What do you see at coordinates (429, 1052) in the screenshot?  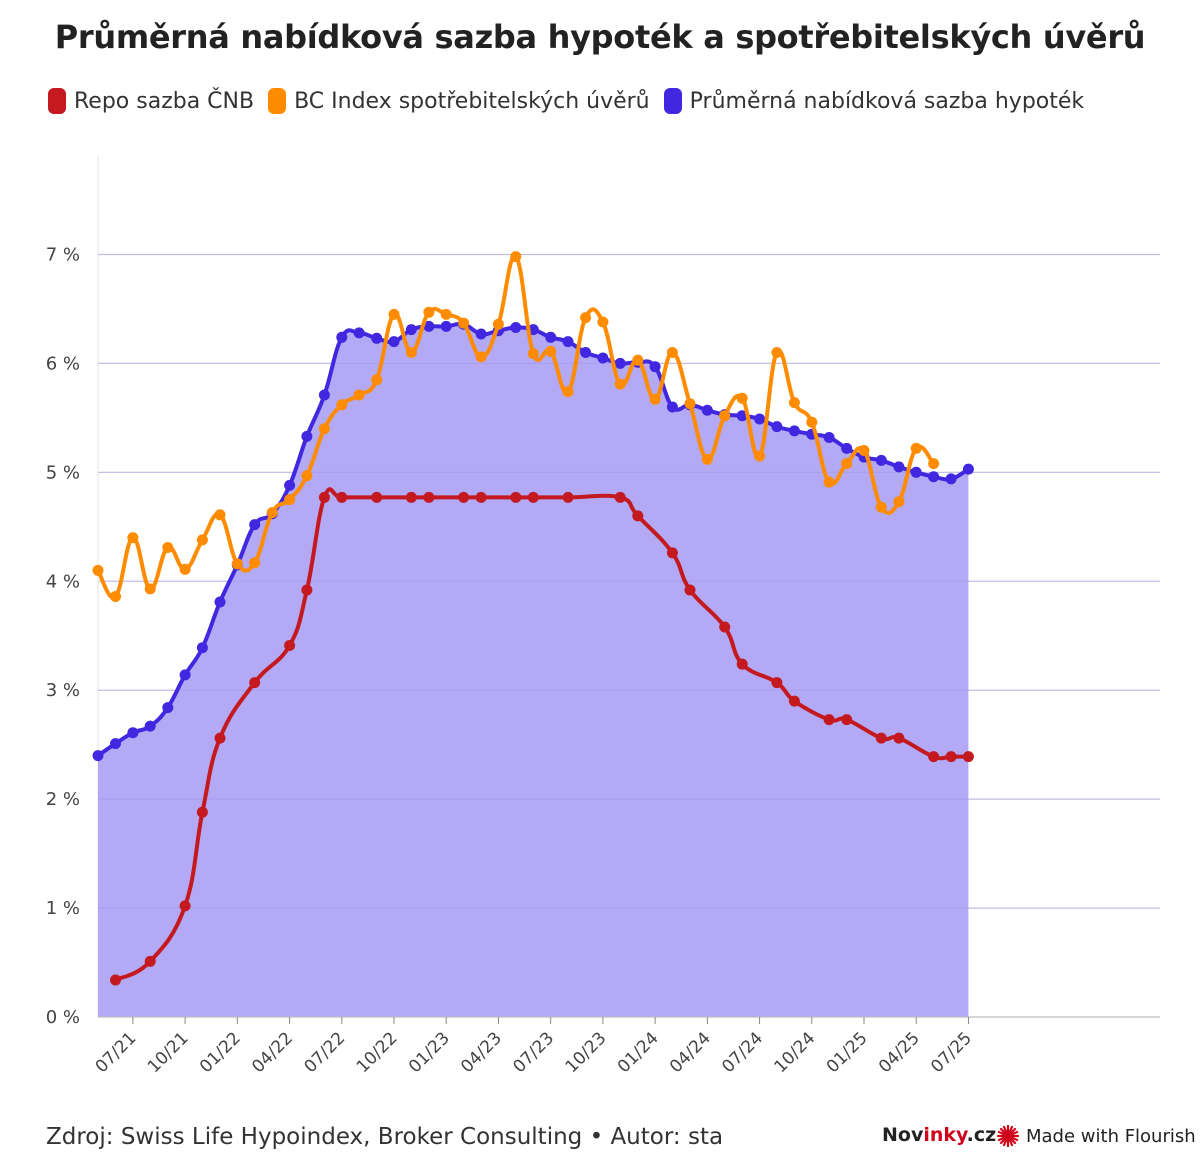 I see `x-tick-label: 01/23` at bounding box center [429, 1052].